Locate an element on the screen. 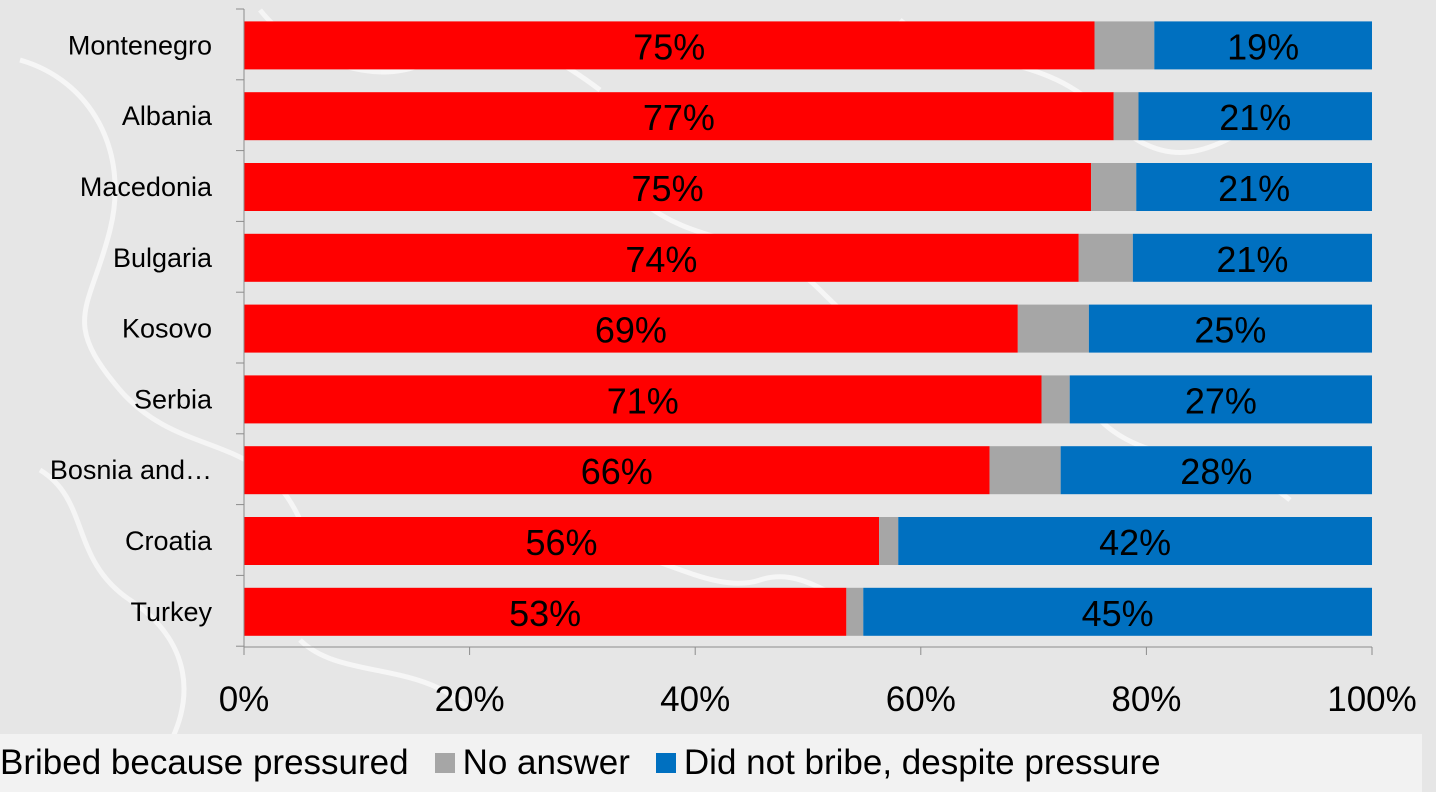  x-tick-label: 40% is located at coordinates (695, 699).